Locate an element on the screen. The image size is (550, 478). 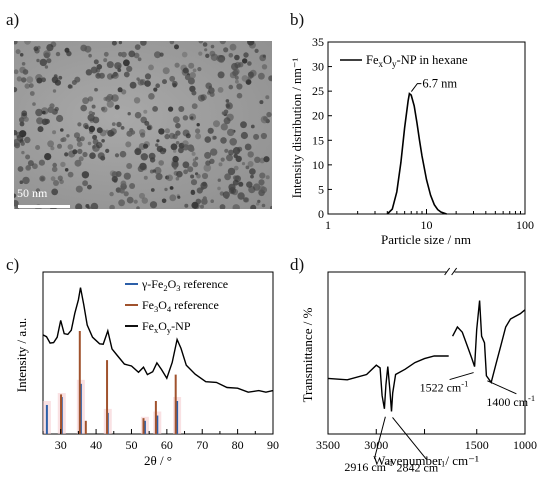
chart-d-xtick-label: 1500 is located at coordinates (477, 445).